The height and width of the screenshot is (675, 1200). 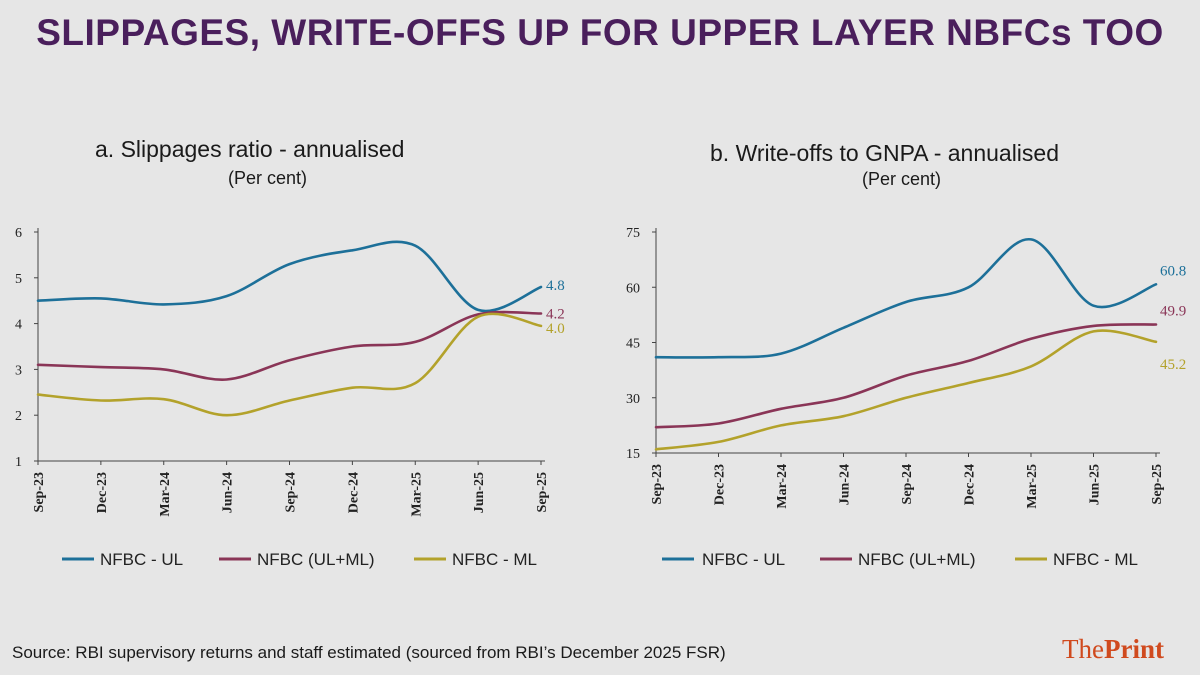 I want to click on chart-0-legend-label: NFBC - UL, so click(x=141, y=559).